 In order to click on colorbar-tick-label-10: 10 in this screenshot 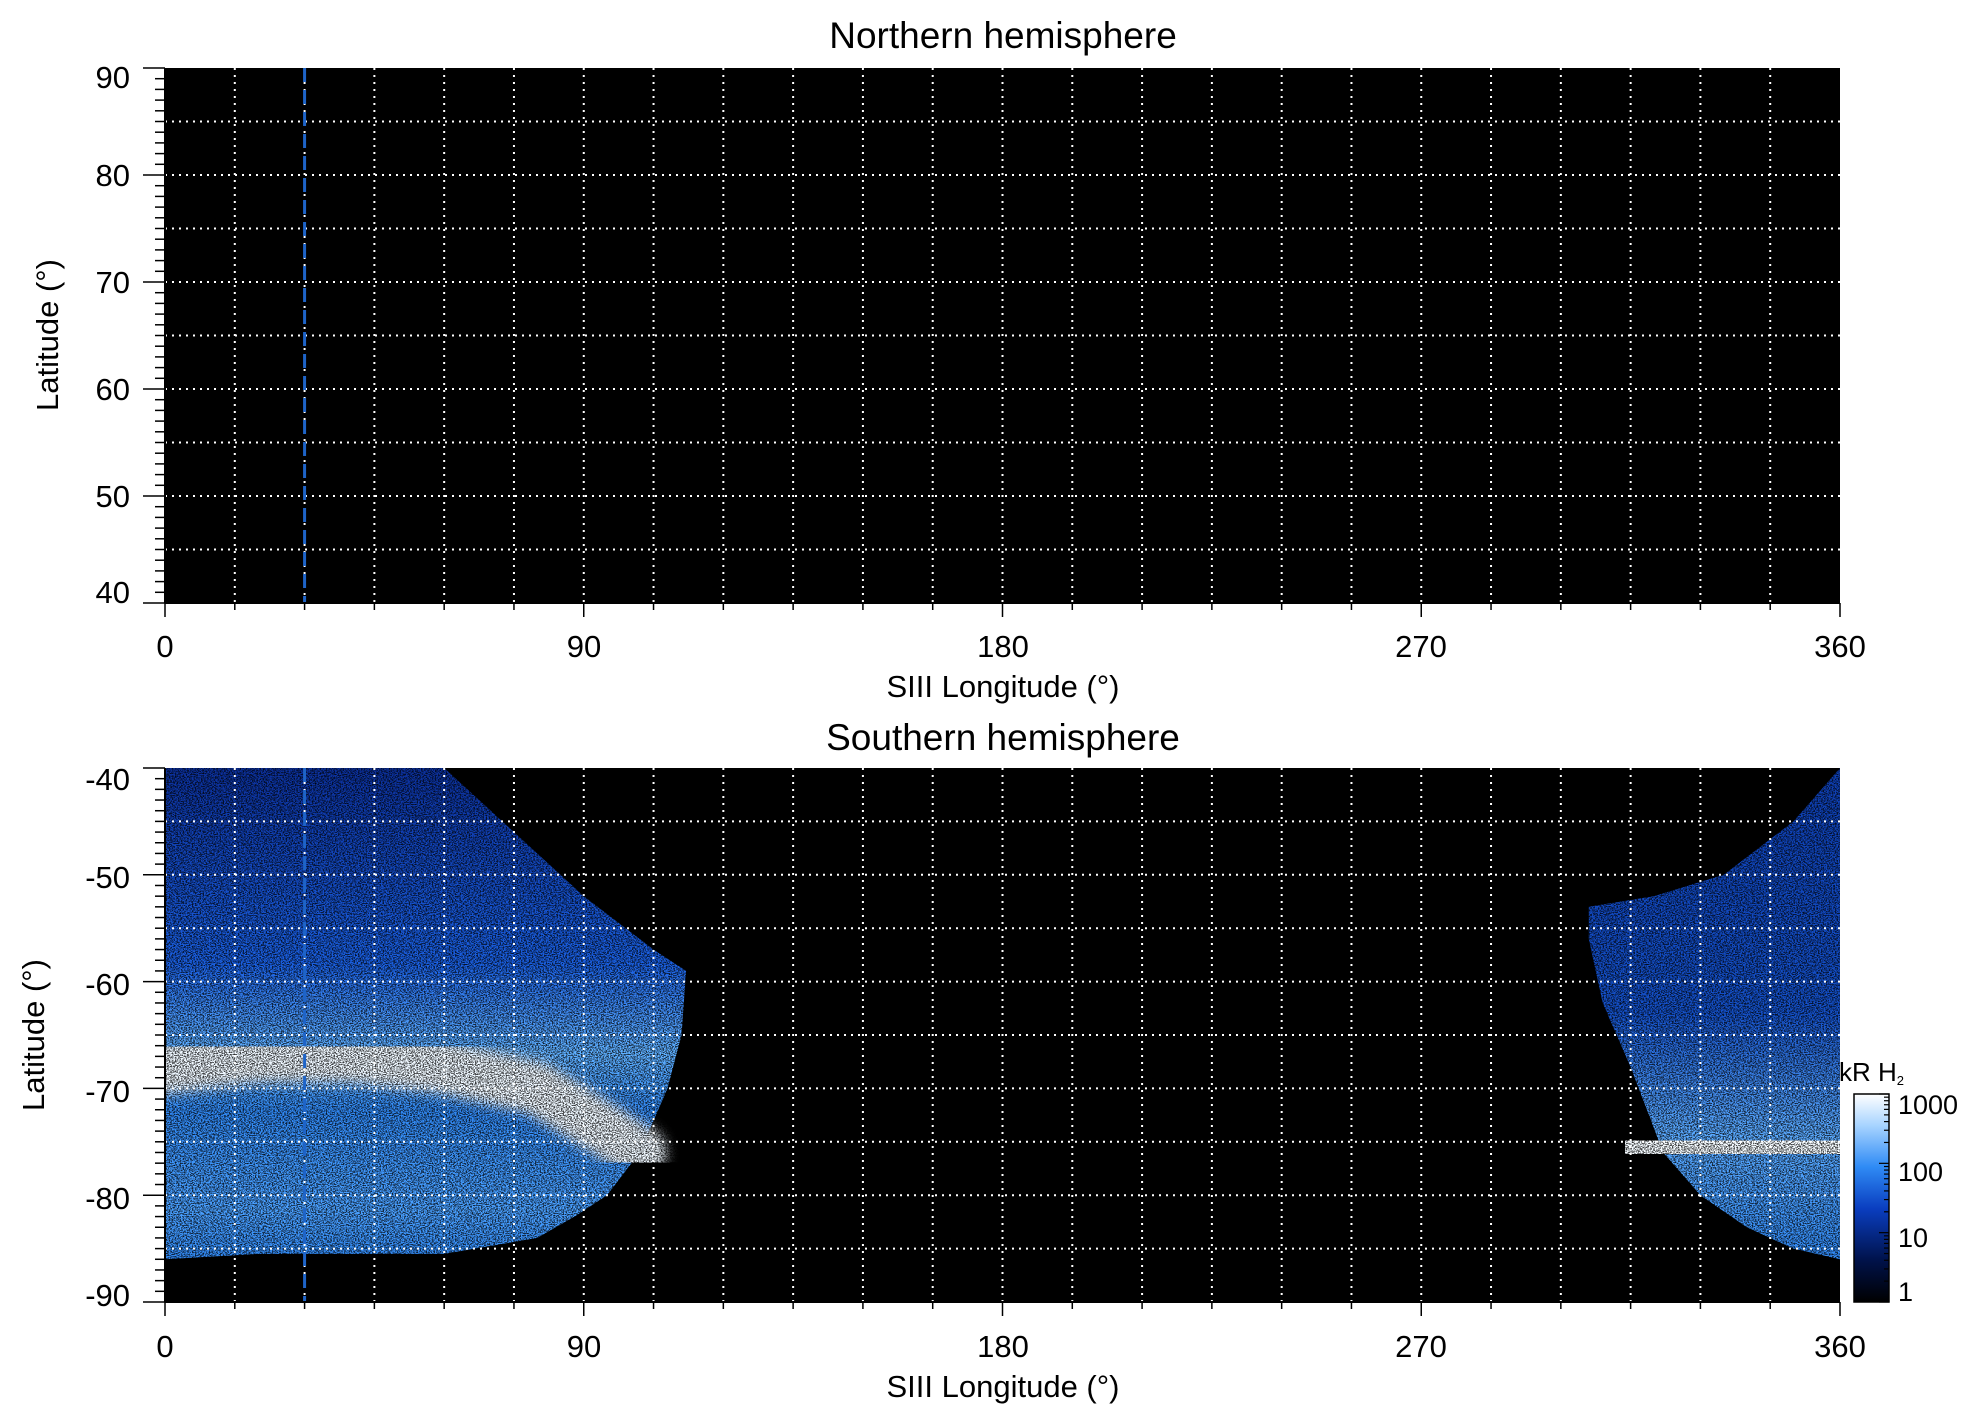, I will do `click(1913, 1238)`.